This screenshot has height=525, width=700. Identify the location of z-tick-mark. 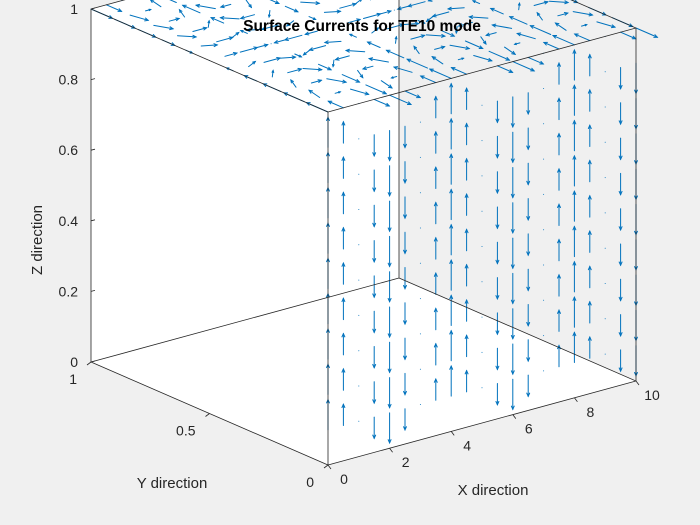
(93, 79).